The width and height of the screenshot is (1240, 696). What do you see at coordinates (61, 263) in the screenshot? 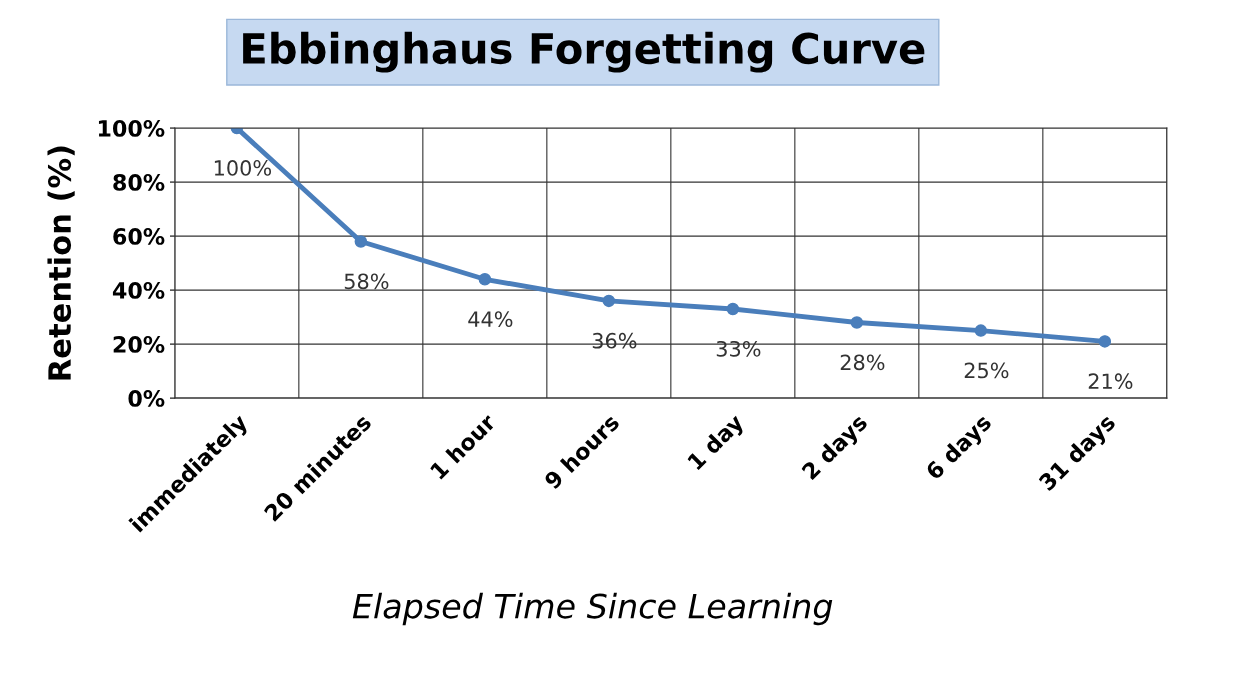
I see `y-axis-title: Retention (%)` at bounding box center [61, 263].